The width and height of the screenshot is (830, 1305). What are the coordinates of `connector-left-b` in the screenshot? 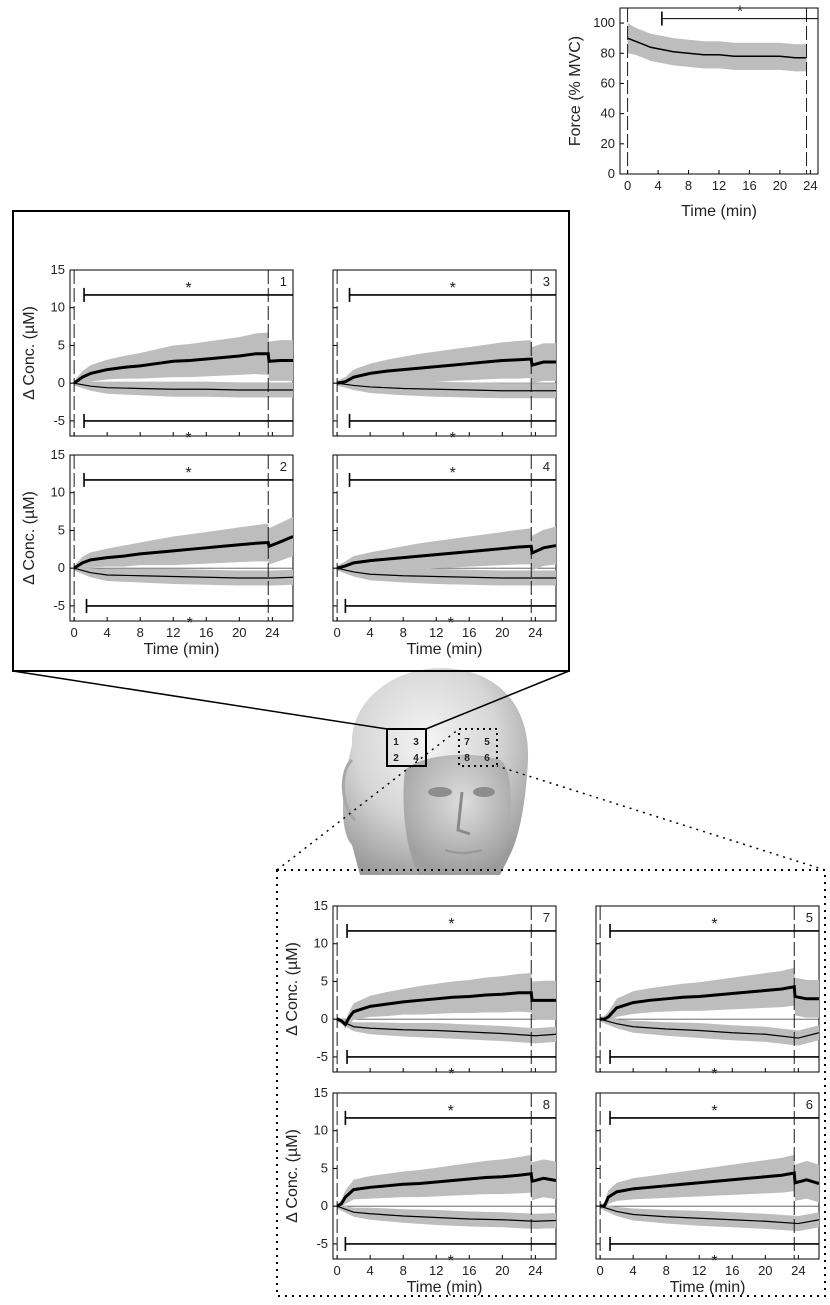 It's located at (497, 700).